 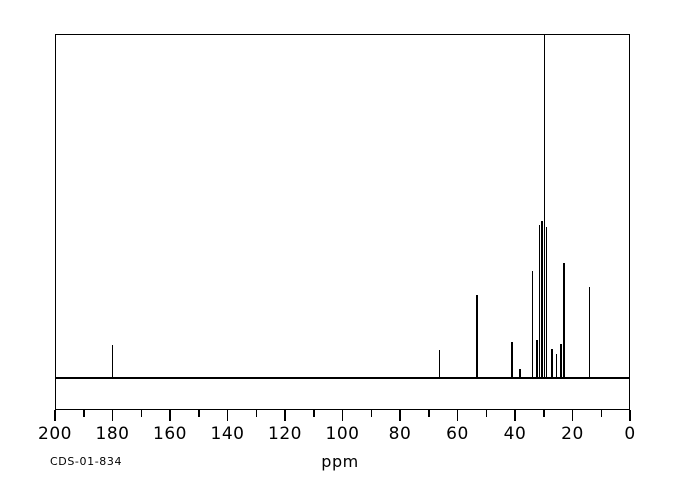 What do you see at coordinates (170, 434) in the screenshot?
I see `axis-tick-label: 160` at bounding box center [170, 434].